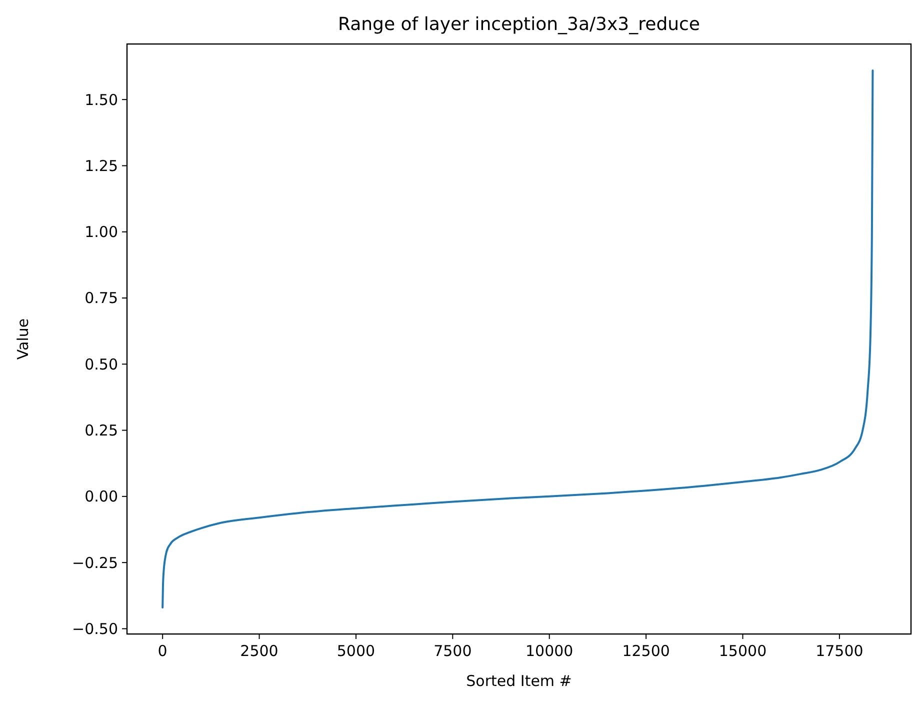 This screenshot has width=915, height=704. I want to click on x-tick-label: 17500, so click(840, 651).